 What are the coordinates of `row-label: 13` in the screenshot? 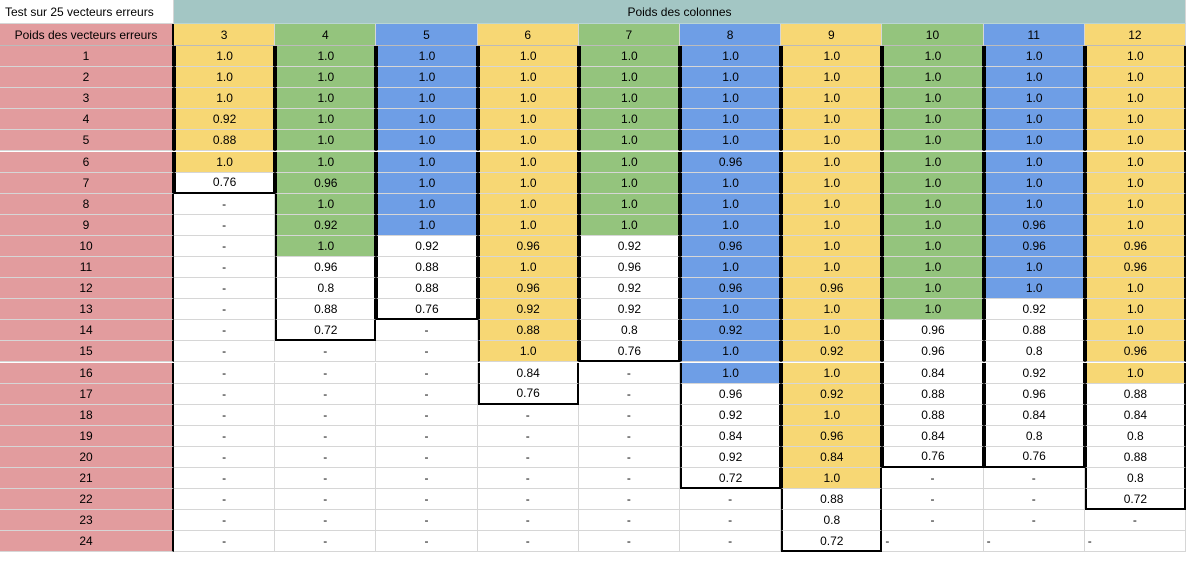 It's located at (87, 310).